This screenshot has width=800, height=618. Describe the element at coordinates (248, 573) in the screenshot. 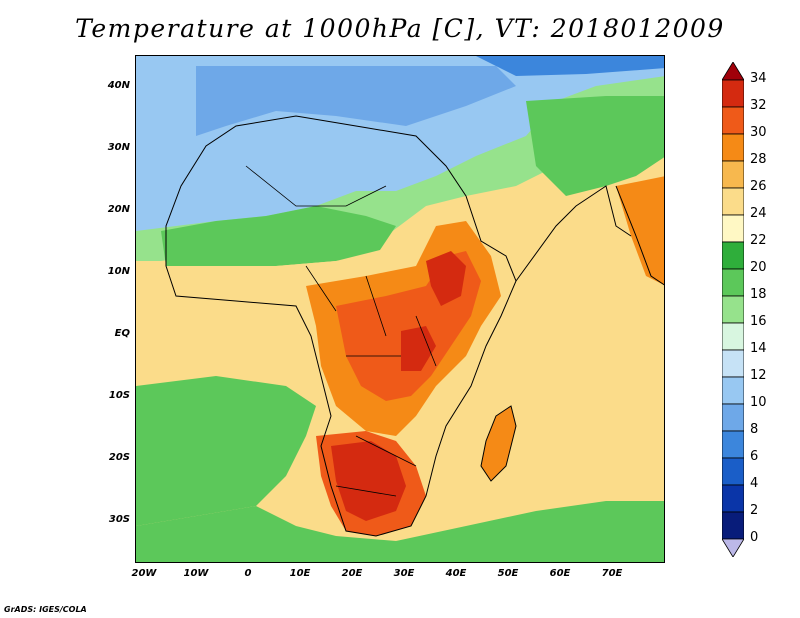

I see `lon-label-0: 0` at that location.